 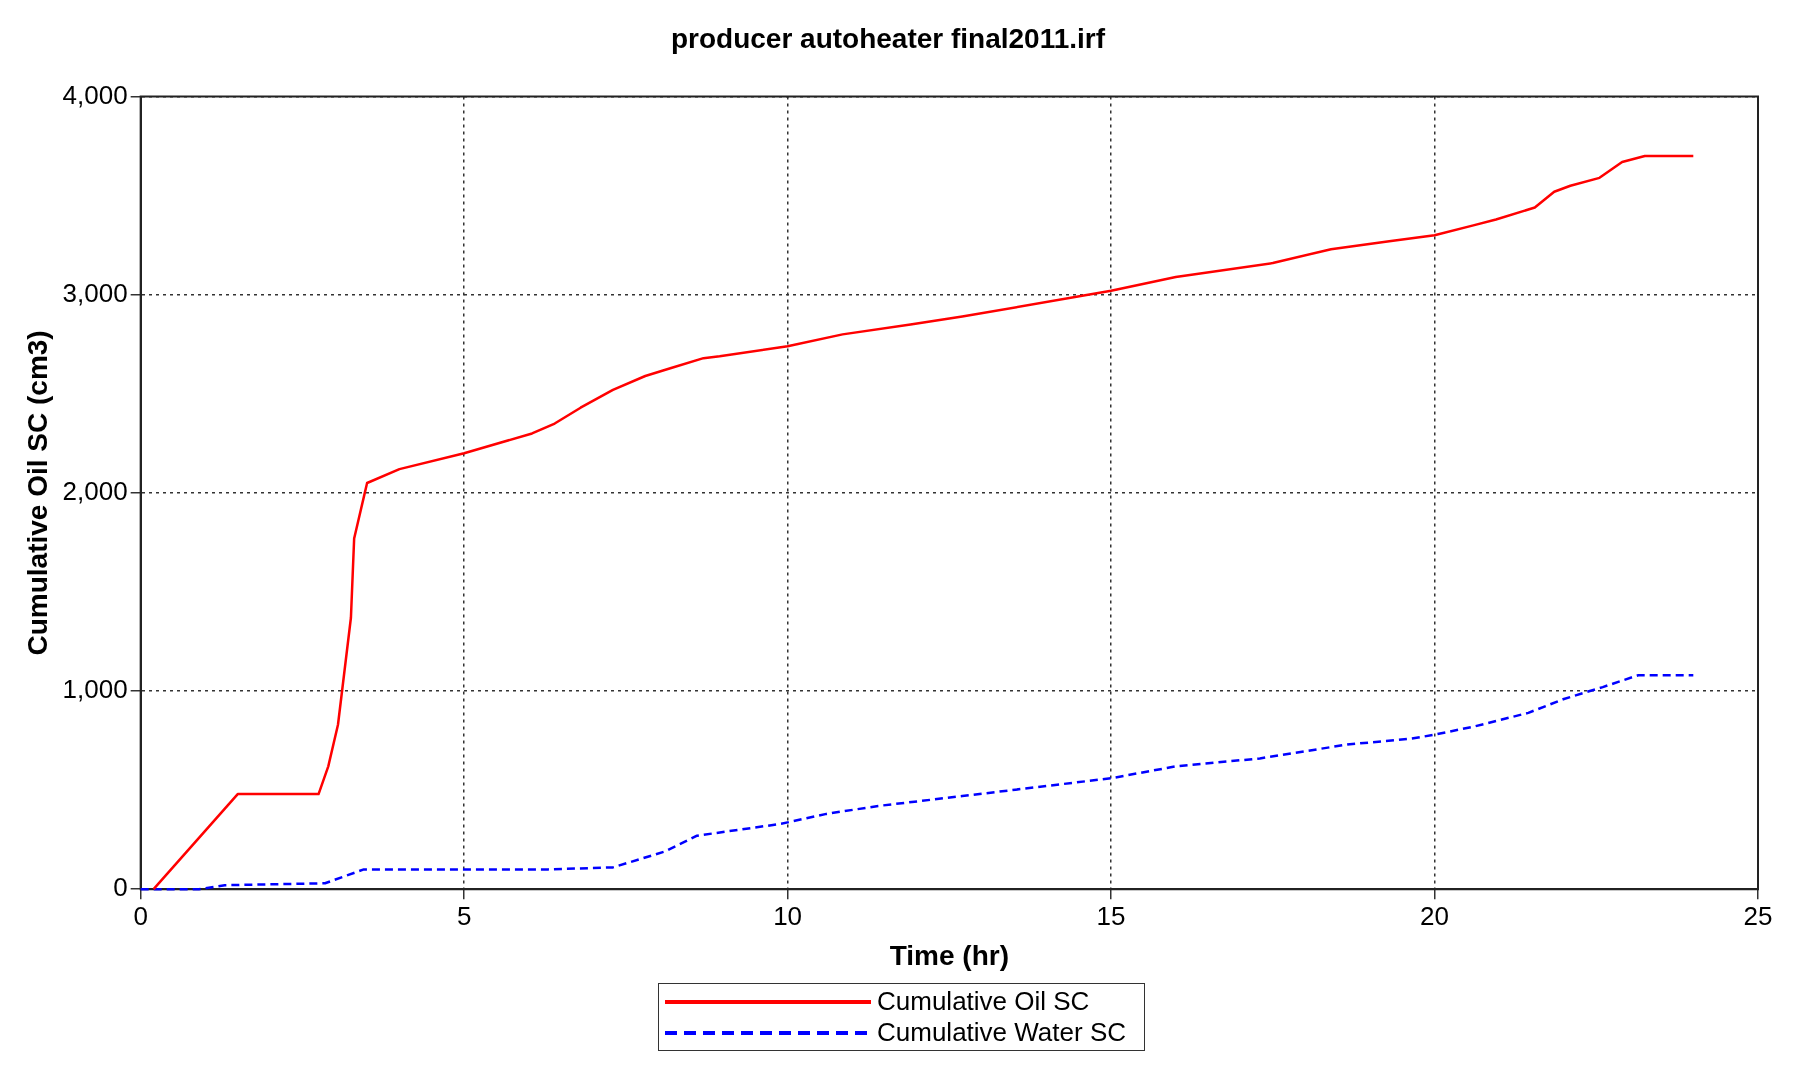 I want to click on y-tick-label: 1,000, so click(x=95, y=689).